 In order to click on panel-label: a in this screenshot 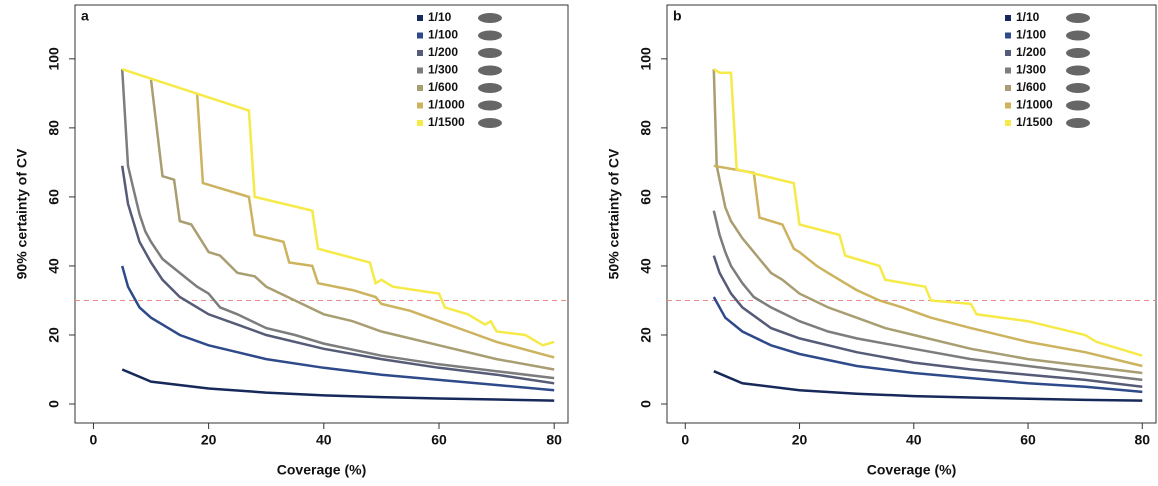, I will do `click(85, 16)`.